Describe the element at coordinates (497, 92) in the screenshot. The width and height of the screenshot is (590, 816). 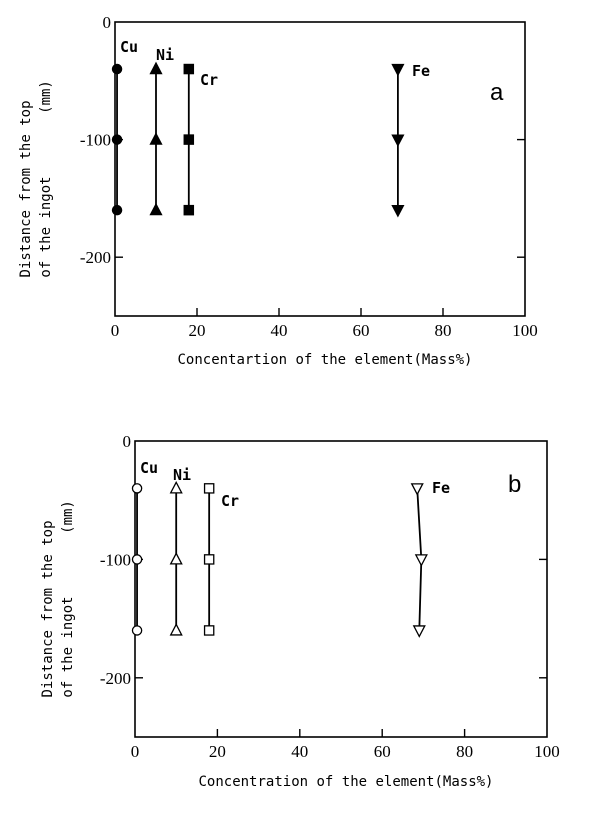
I see `panel-label: a` at that location.